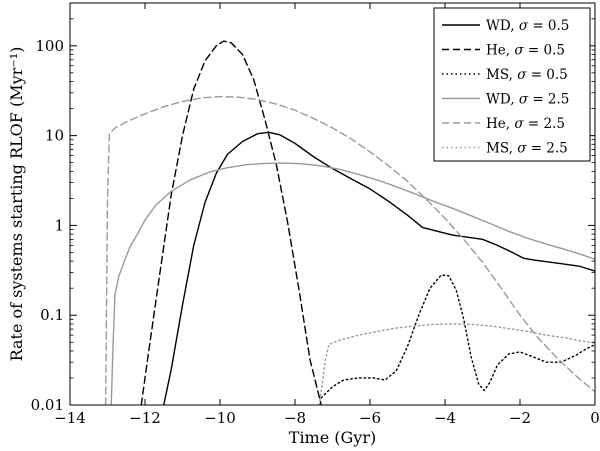  I want to click on x-axis-label: Time (Gyr), so click(332, 437).